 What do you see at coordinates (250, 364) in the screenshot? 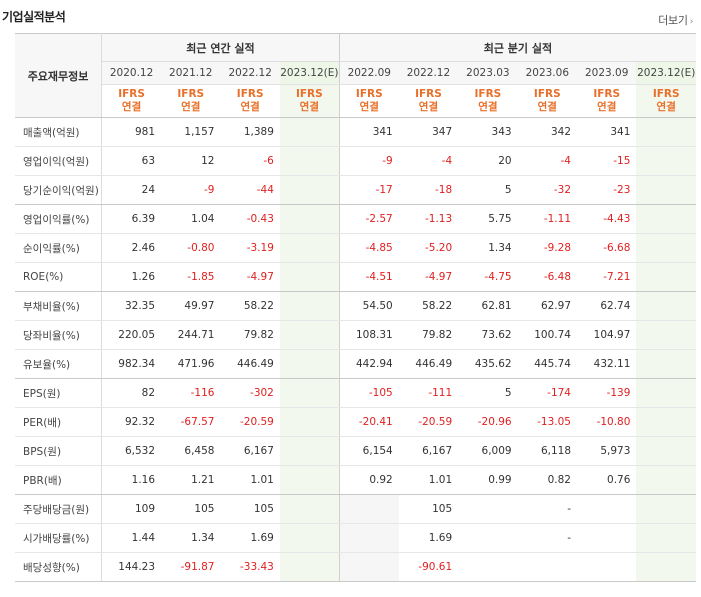
I see `value-cell: 446.49` at bounding box center [250, 364].